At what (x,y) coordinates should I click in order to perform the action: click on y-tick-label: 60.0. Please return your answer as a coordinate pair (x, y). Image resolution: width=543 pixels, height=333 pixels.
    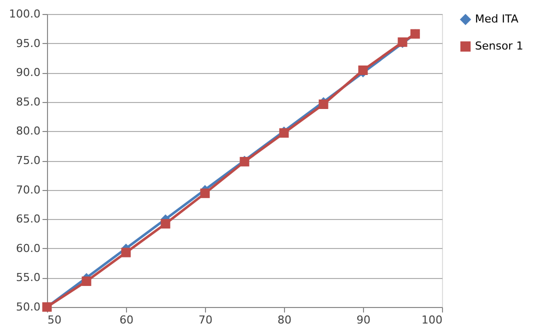
    Looking at the image, I should click on (28, 248).